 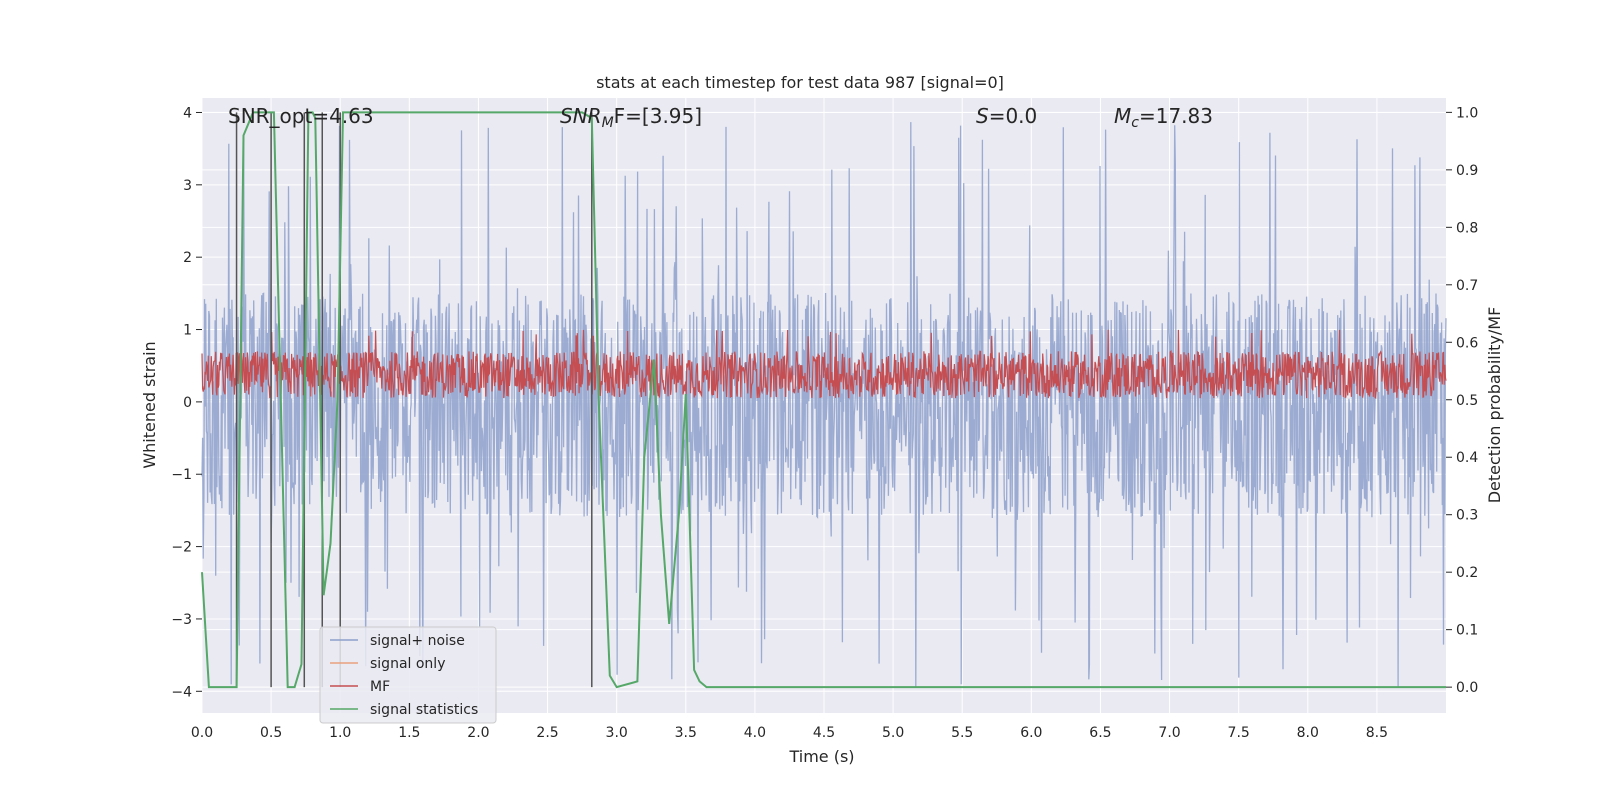 I want to click on y-right-tick-label: 0.4, so click(x=1467, y=458).